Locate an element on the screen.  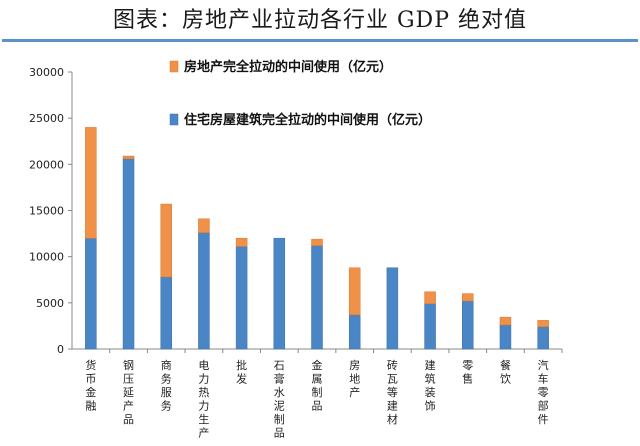
y-tick-label: 0 is located at coordinates (60, 349).